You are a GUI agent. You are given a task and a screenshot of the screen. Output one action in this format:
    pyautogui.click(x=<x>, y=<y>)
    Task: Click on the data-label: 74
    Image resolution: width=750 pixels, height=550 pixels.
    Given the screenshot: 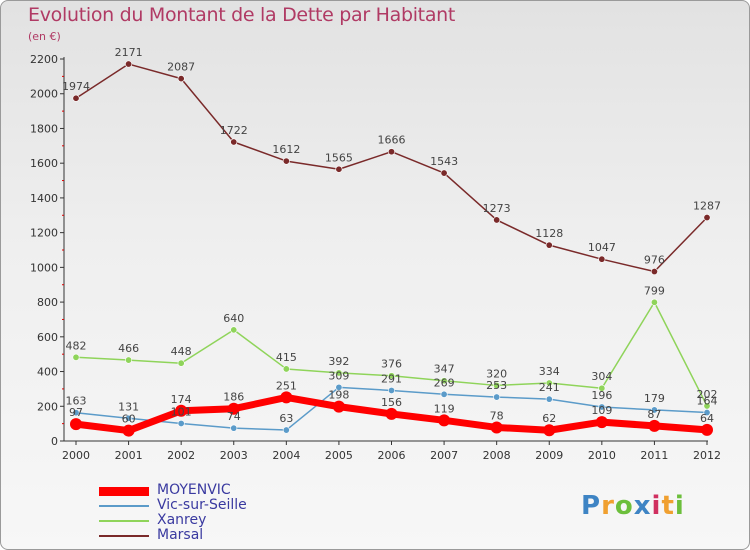 What is the action you would take?
    pyautogui.click(x=234, y=416)
    